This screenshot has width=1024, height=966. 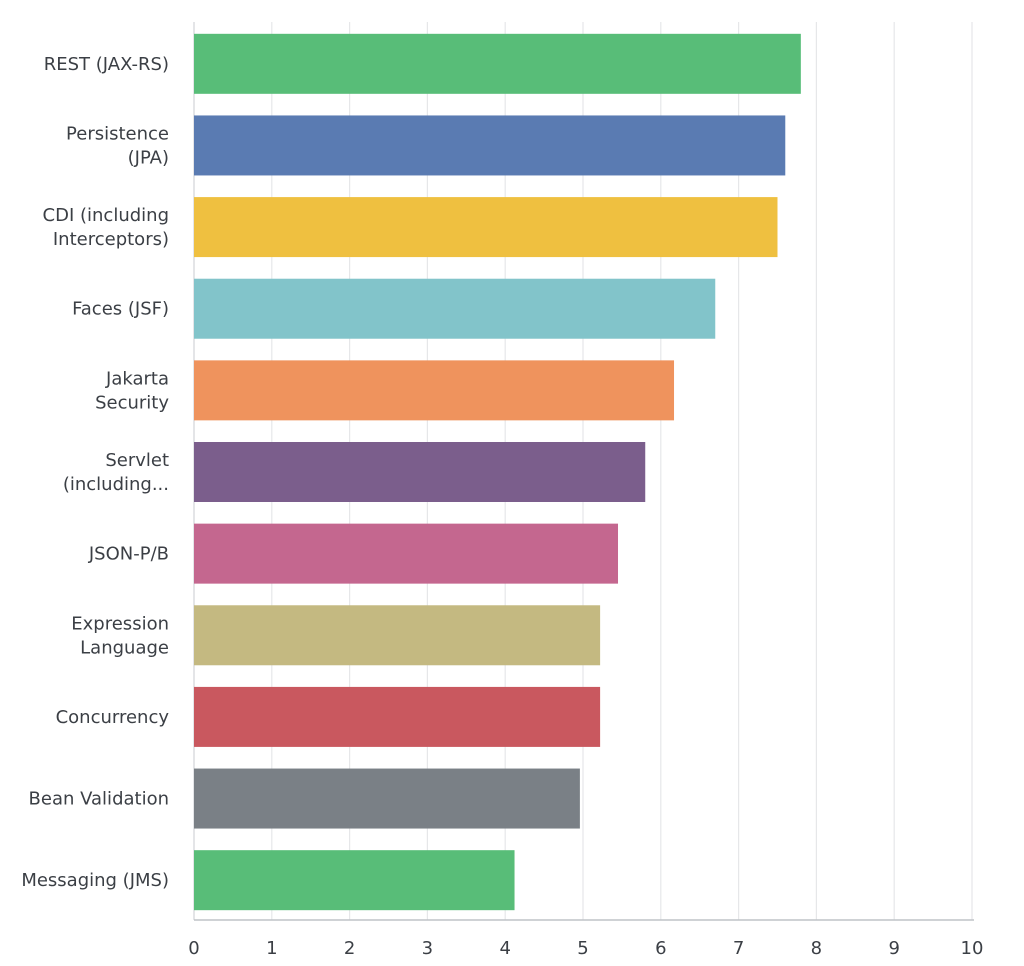 I want to click on category-label: Concurrency, so click(x=113, y=717).